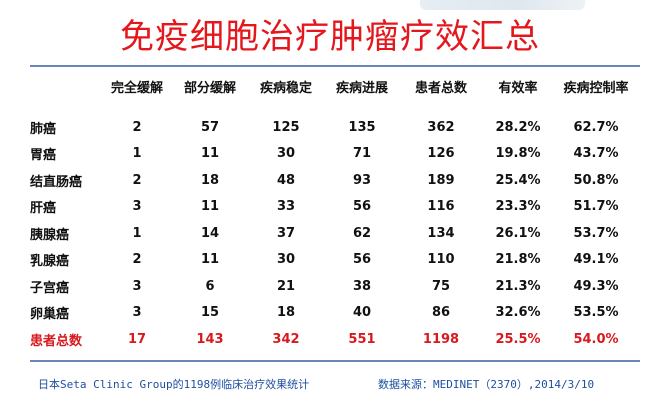 The width and height of the screenshot is (660, 414). What do you see at coordinates (361, 88) in the screenshot?
I see `header-cell: 疾病进展` at bounding box center [361, 88].